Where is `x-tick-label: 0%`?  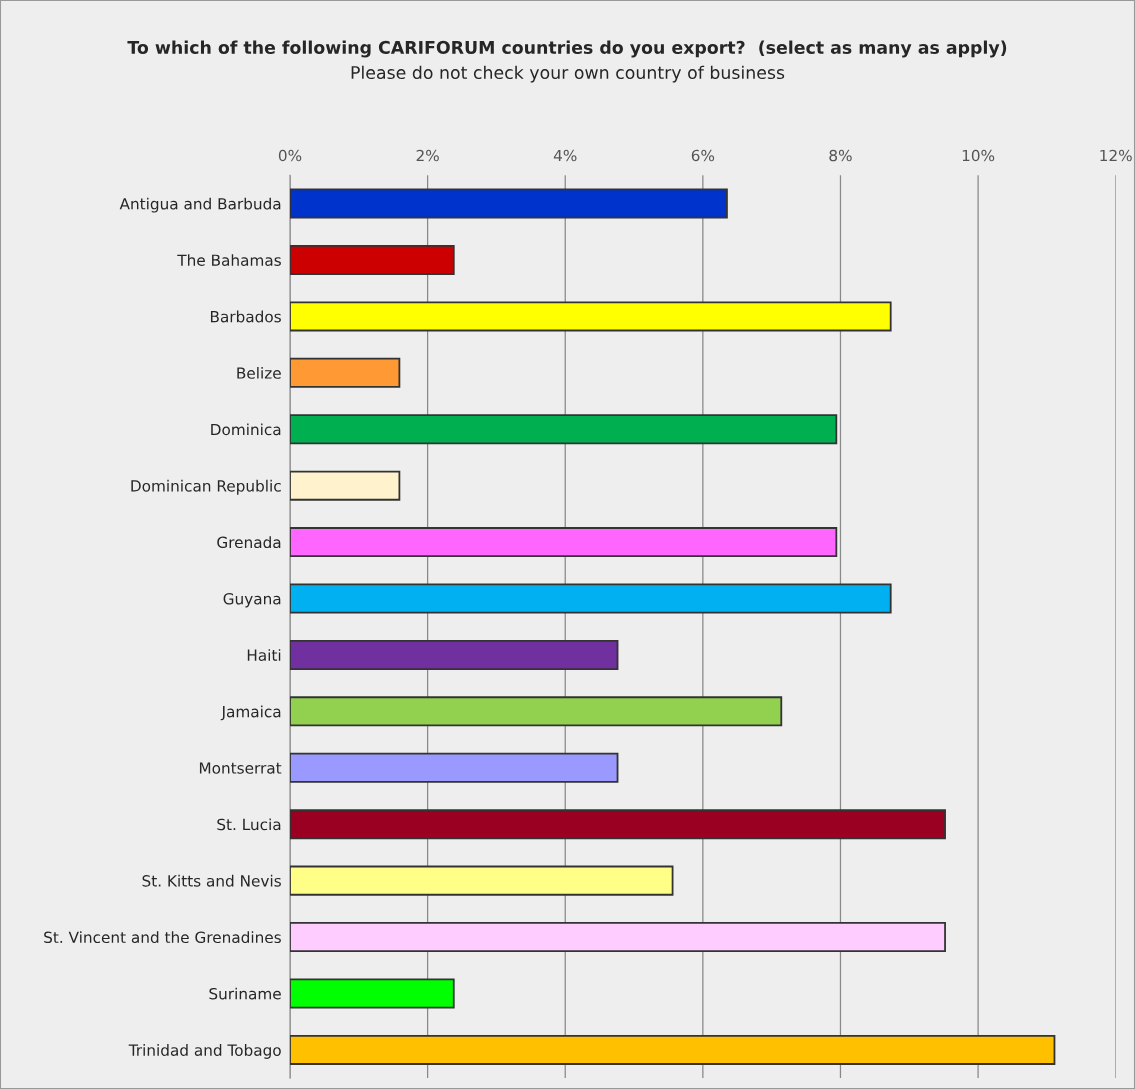
x-tick-label: 0% is located at coordinates (290, 155).